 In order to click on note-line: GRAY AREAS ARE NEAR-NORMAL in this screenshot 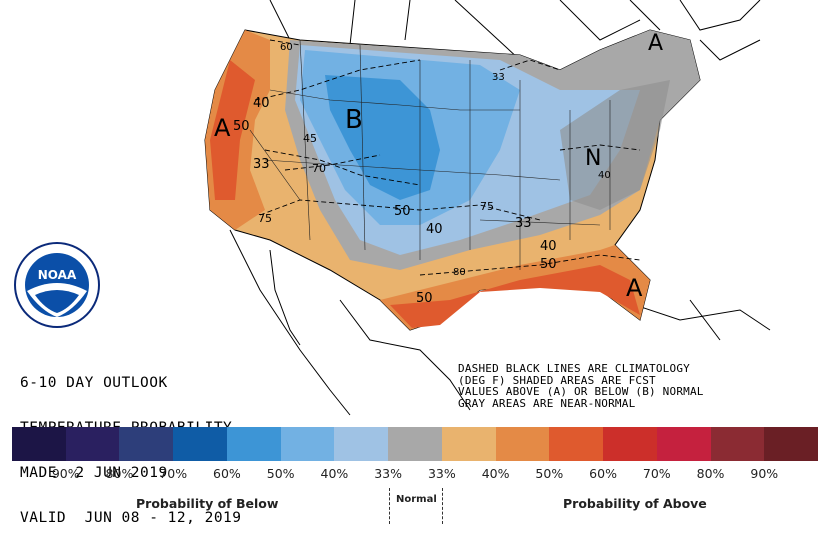, I will do `click(547, 403)`.